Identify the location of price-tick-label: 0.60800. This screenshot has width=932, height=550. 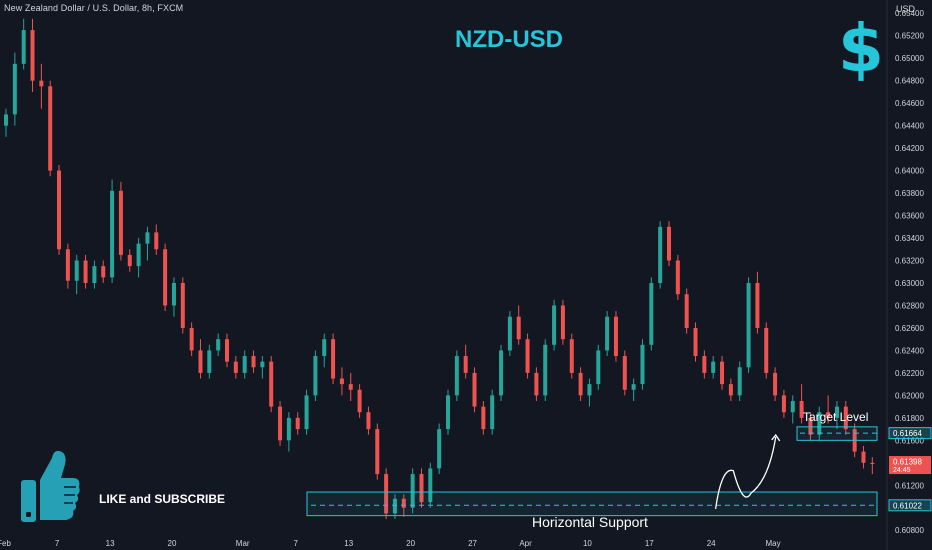
(909, 530).